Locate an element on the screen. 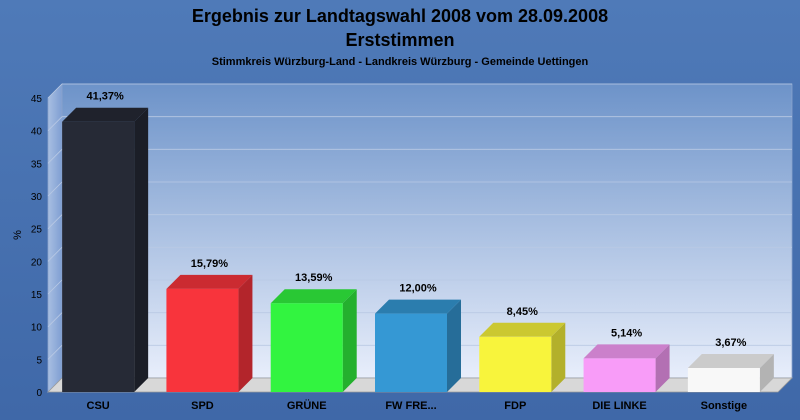  bar-spd is located at coordinates (209, 333).